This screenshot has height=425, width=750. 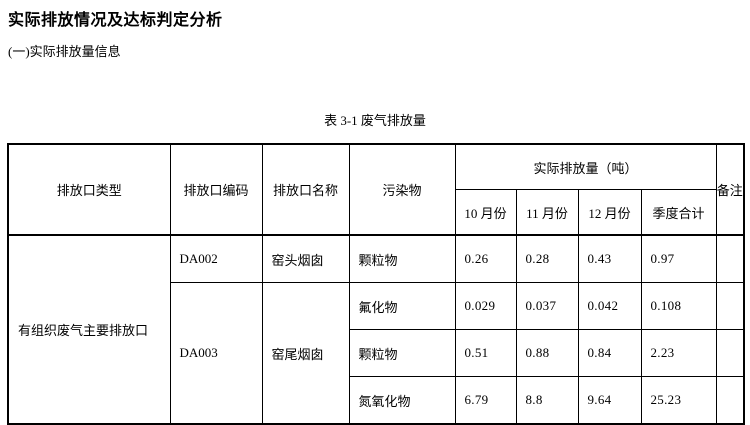 What do you see at coordinates (485, 258) in the screenshot?
I see `oct-value-cell: 0.26` at bounding box center [485, 258].